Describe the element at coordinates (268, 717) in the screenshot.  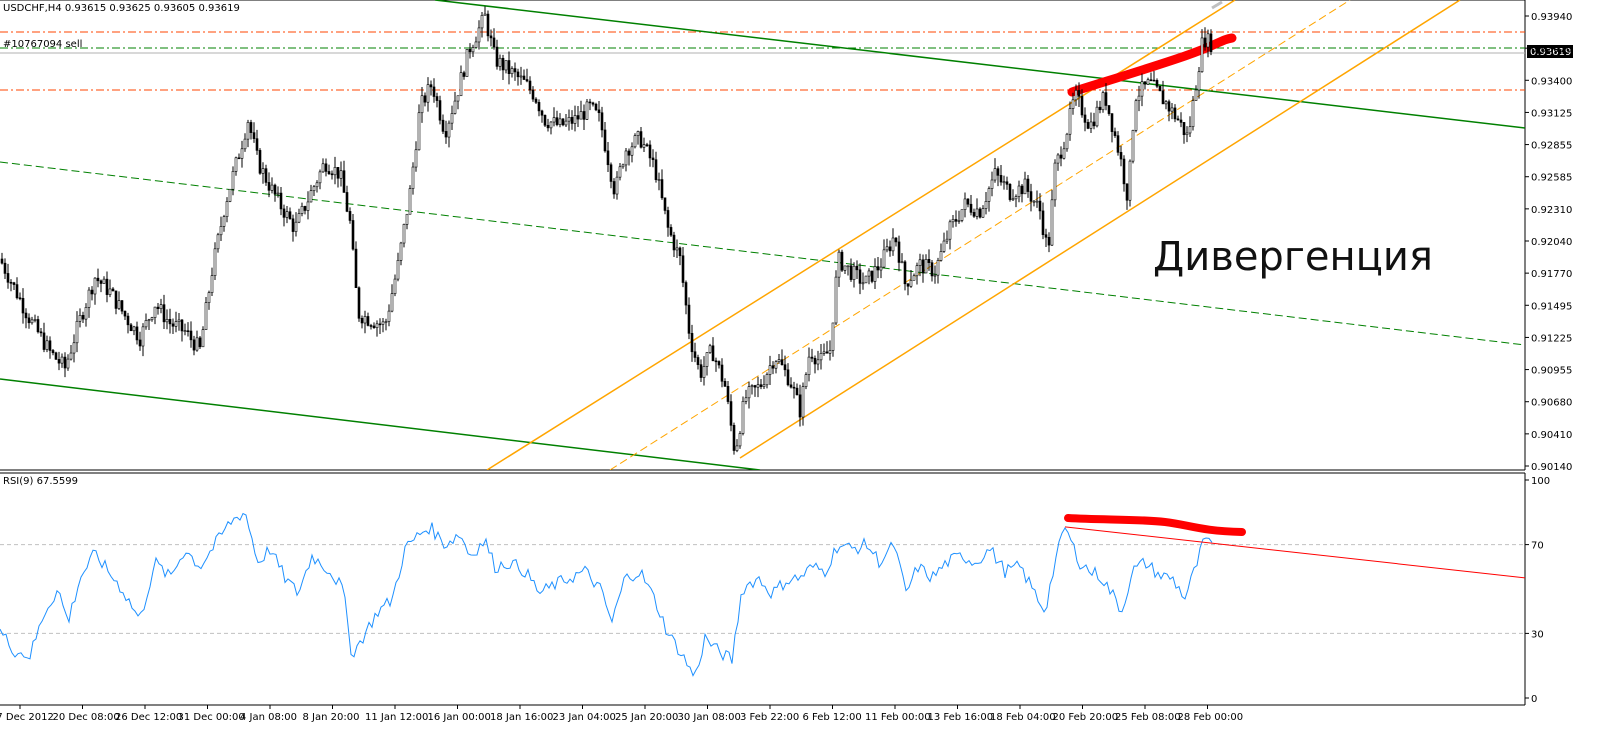
I see `time-tick-label: 4 Jan 08:00` at that location.